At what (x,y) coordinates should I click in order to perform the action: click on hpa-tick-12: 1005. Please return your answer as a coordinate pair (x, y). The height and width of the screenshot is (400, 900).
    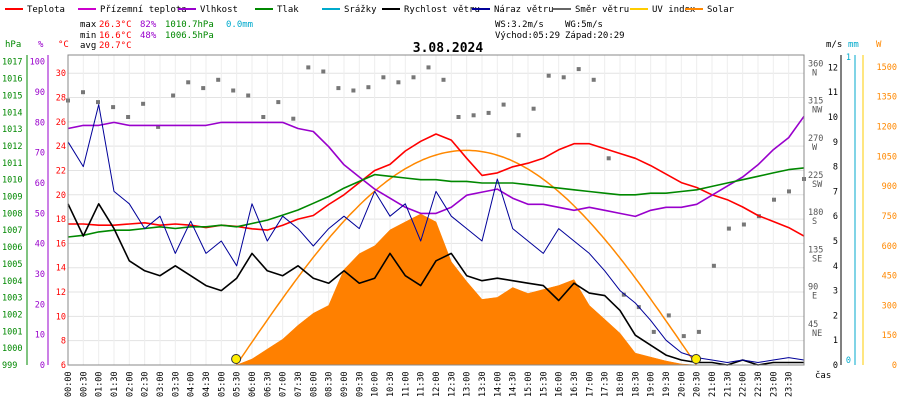
    Looking at the image, I should click on (12, 265).